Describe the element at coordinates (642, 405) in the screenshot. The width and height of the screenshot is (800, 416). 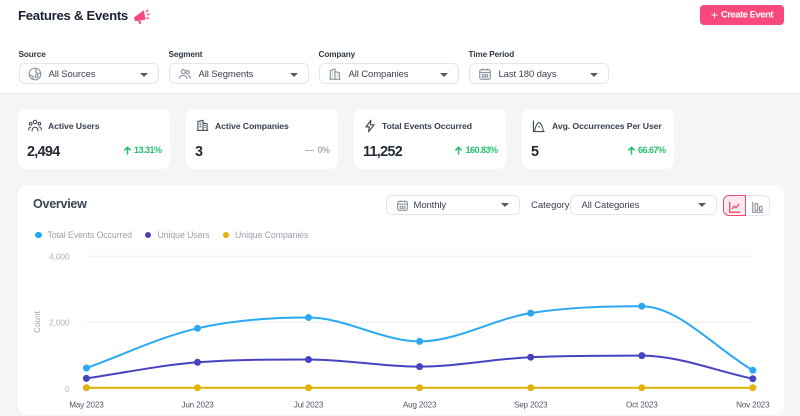
I see `svg-text: Oct 2023` at that location.